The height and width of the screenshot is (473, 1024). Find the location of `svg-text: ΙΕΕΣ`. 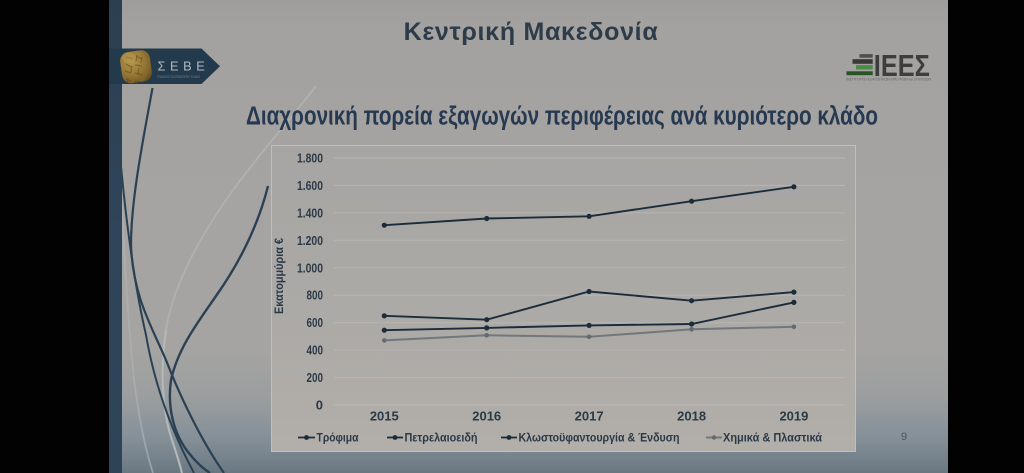

svg-text: ΙΕΕΣ is located at coordinates (902, 66).